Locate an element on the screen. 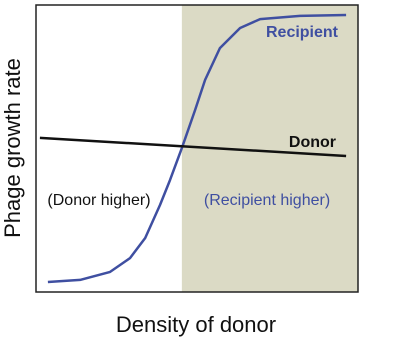 The image size is (408, 342). x-axis-label: Density of donor is located at coordinates (196, 324).